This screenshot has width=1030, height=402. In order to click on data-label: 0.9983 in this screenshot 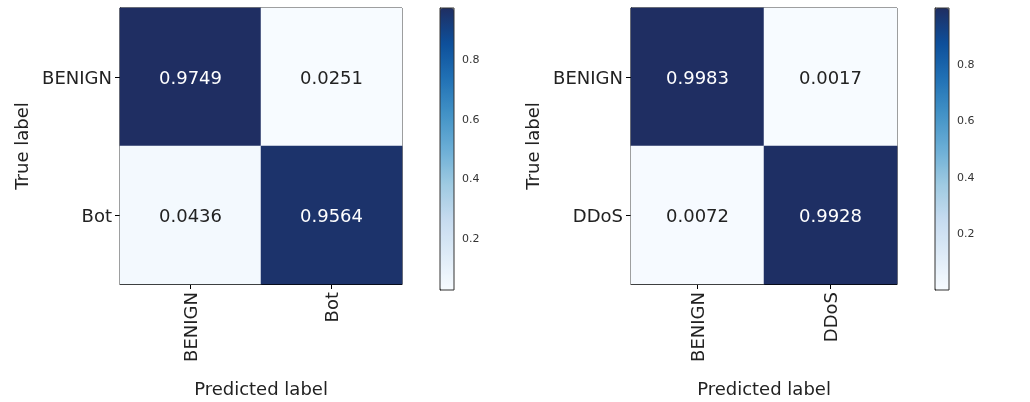, I will do `click(697, 77)`.